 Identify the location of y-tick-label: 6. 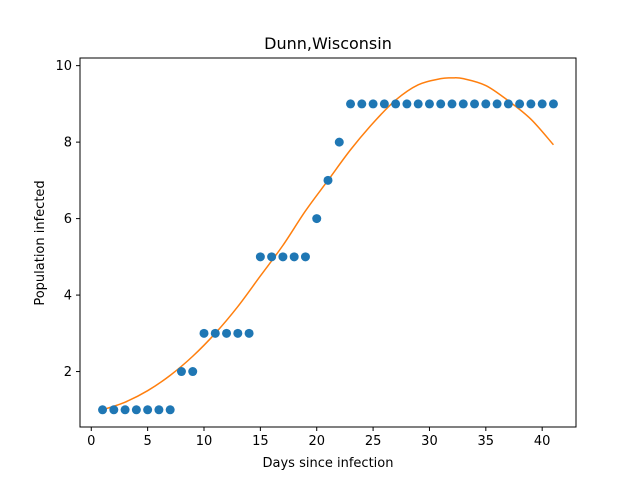
(68, 219).